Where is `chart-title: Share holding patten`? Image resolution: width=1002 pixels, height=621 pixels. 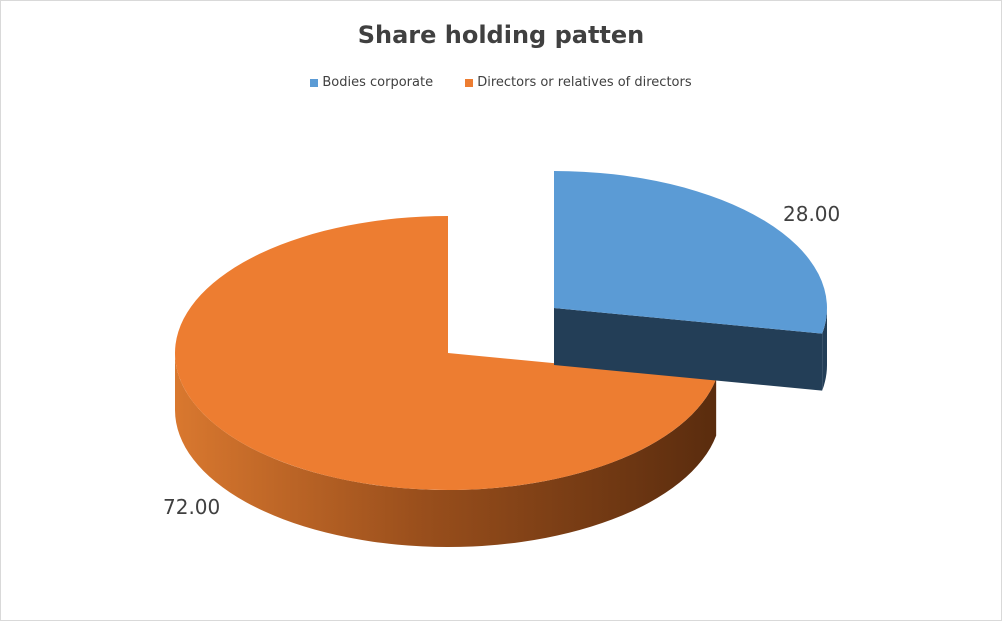
chart-title: Share holding patten is located at coordinates (501, 35).